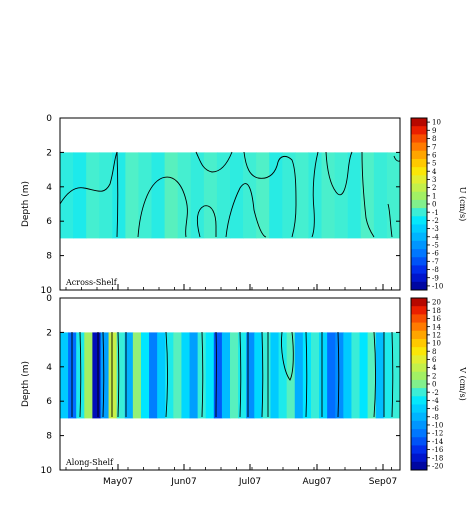  What do you see at coordinates (434, 368) in the screenshot?
I see `colorbar-tick-label: 4` at bounding box center [434, 368].